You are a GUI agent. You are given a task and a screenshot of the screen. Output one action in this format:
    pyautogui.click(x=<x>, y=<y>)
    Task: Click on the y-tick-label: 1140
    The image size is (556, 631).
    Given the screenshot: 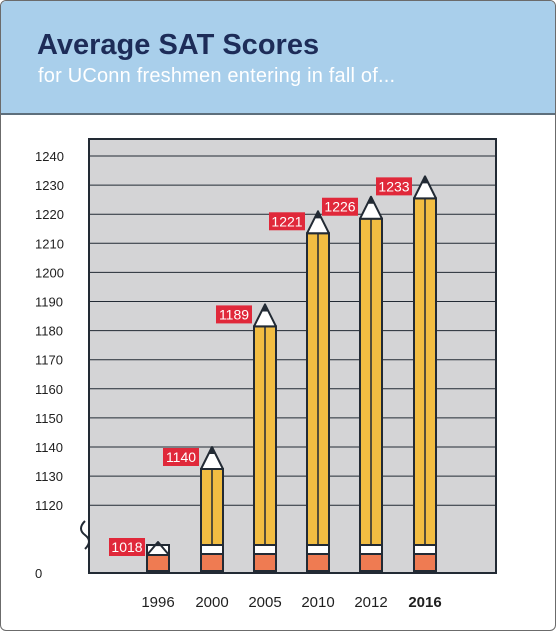 What is the action you would take?
    pyautogui.click(x=49, y=447)
    